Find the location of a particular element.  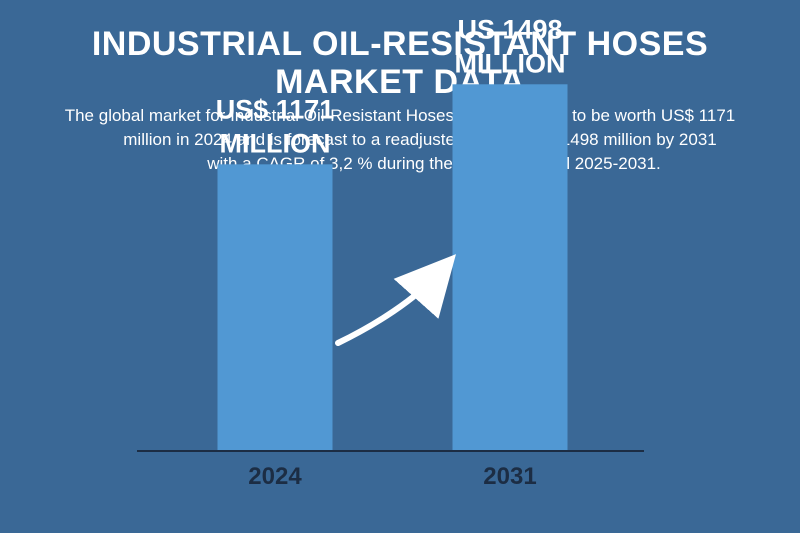

growth-arrow-icon is located at coordinates (395, 300).